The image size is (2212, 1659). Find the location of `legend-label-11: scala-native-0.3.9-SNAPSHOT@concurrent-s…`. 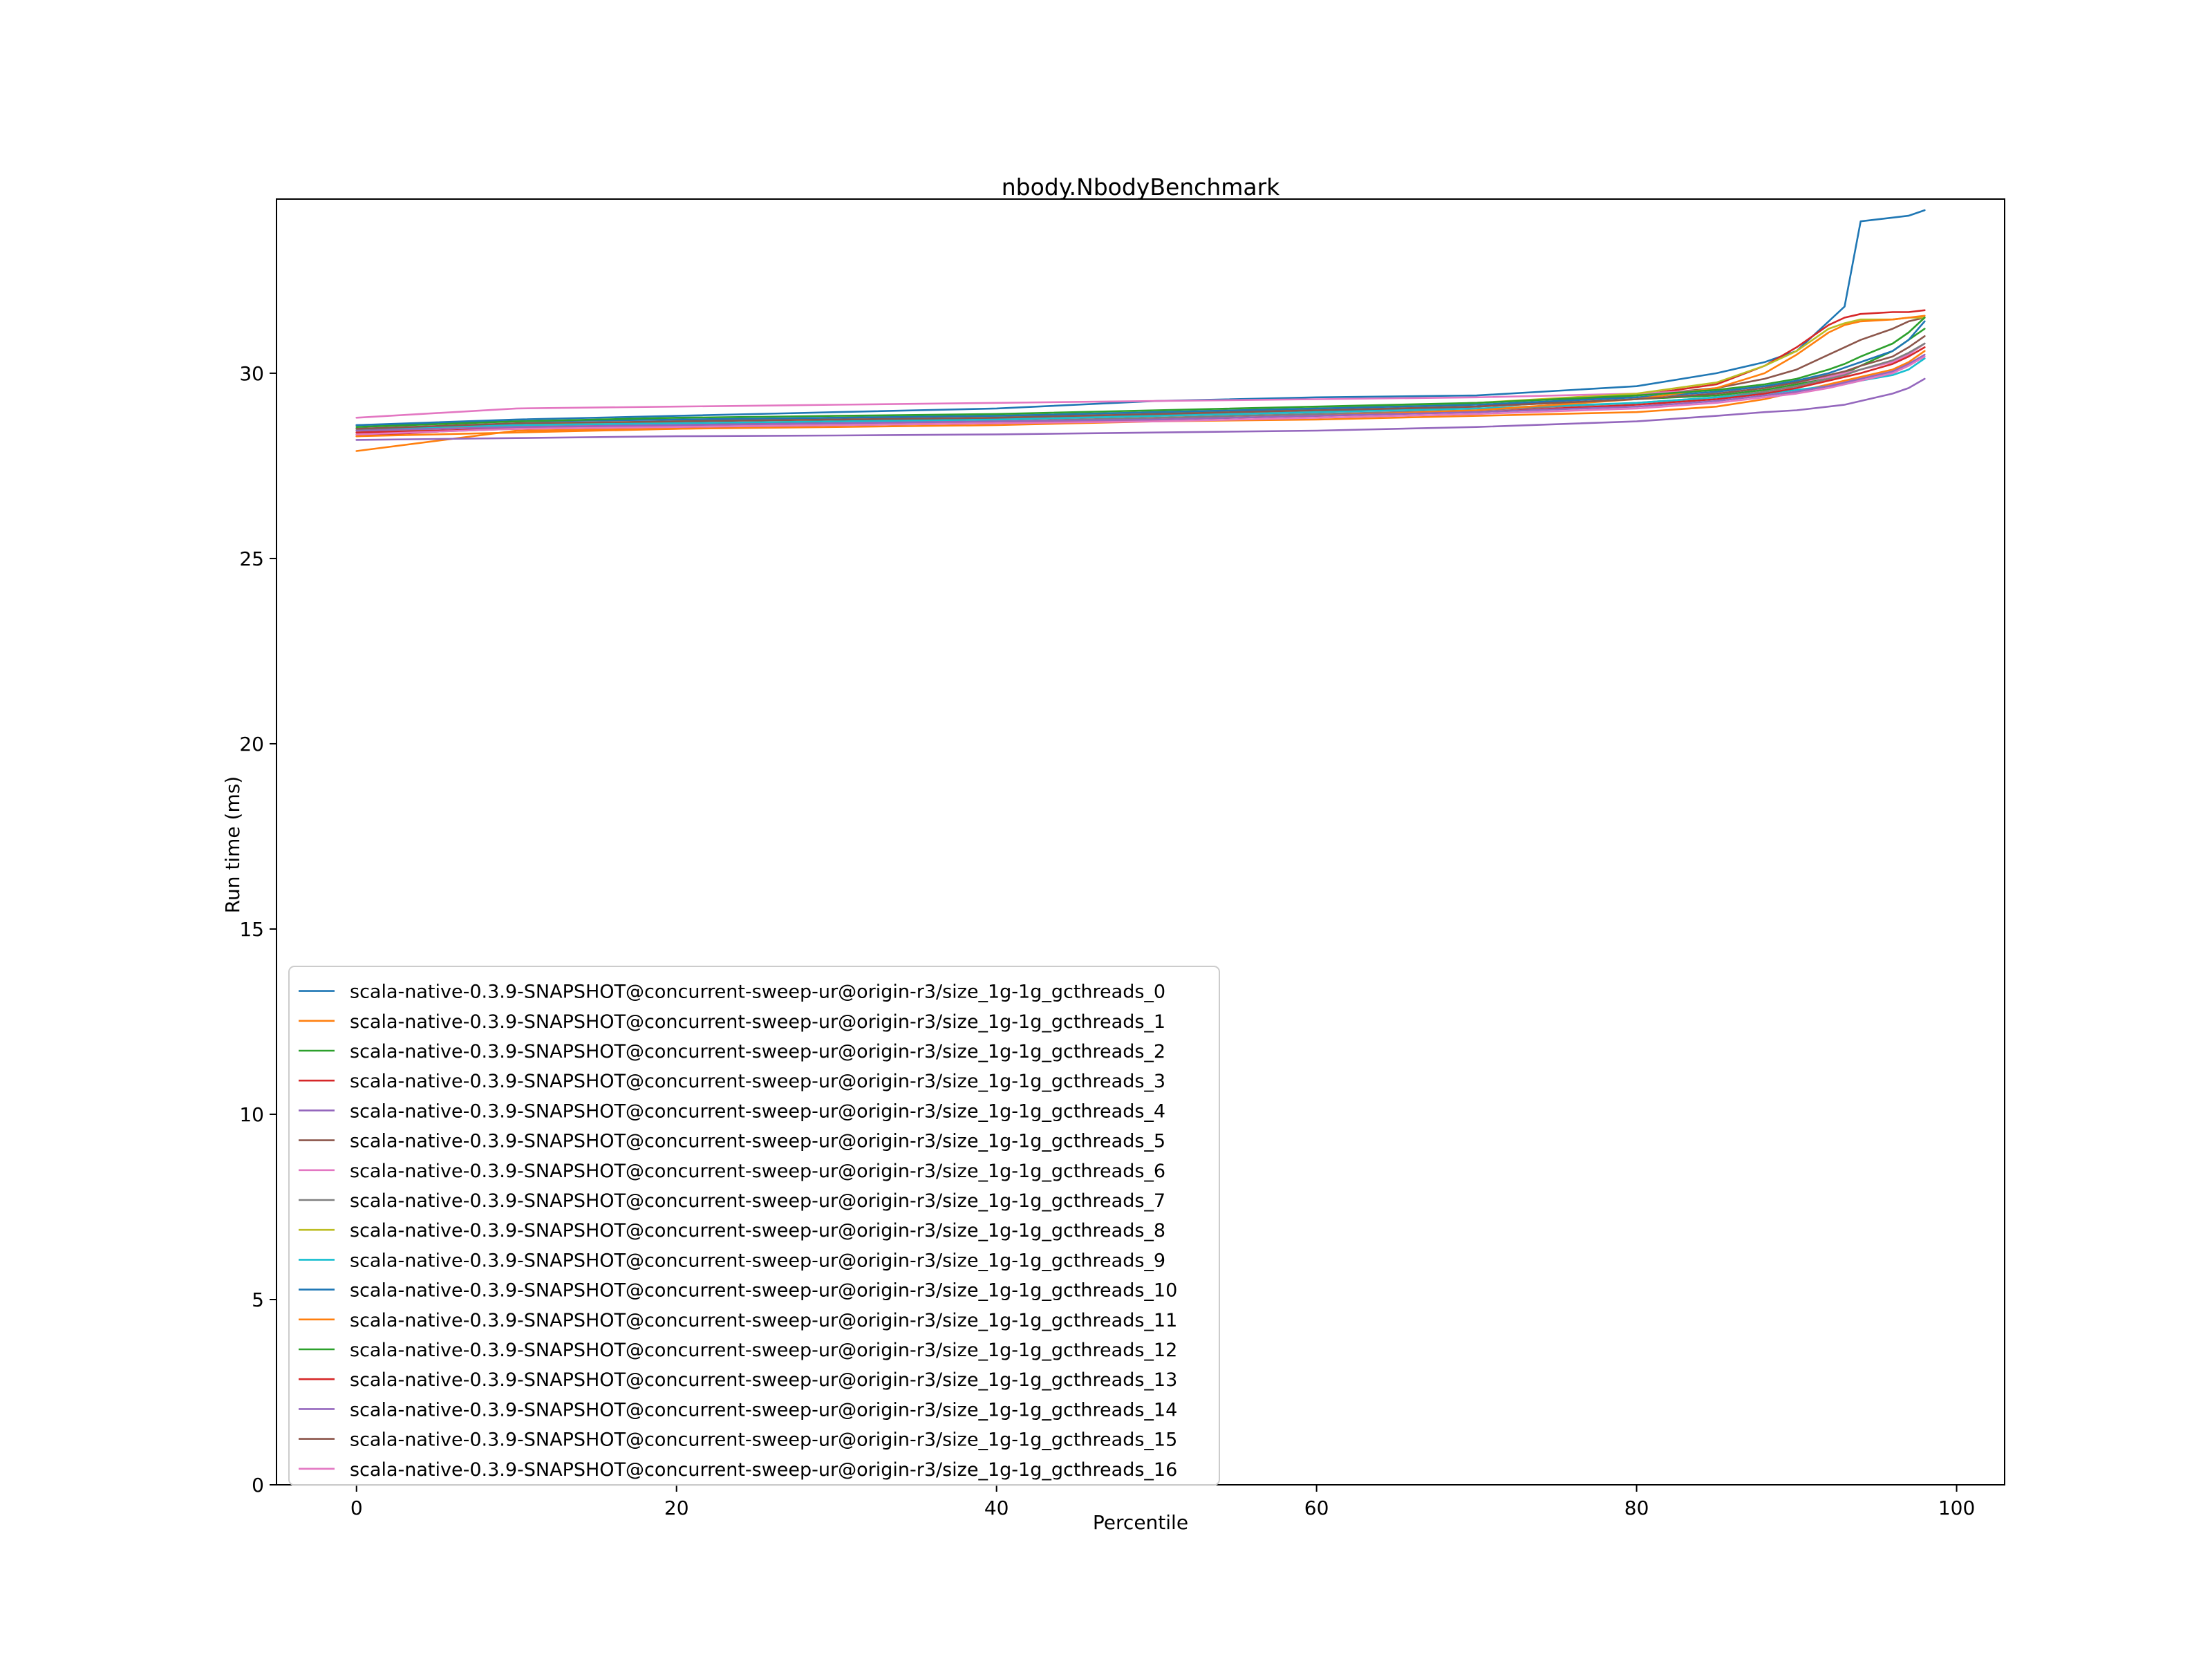

legend-label-11: scala-native-0.3.9-SNAPSHOT@concurrent-s… is located at coordinates (763, 1320).